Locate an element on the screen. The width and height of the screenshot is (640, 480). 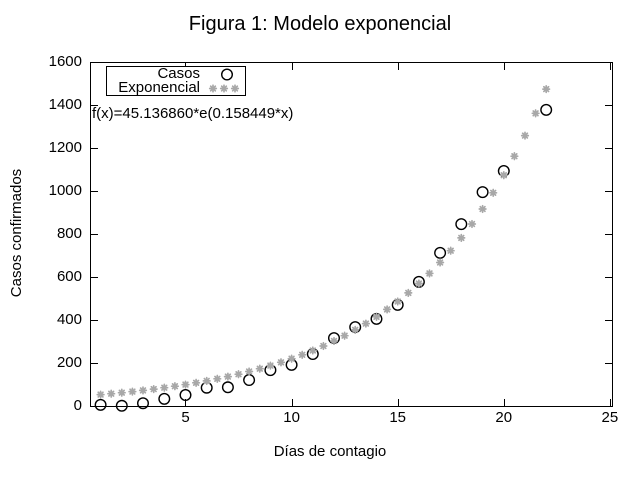
legend-asterisk-glyphs is located at coordinates (224, 88).